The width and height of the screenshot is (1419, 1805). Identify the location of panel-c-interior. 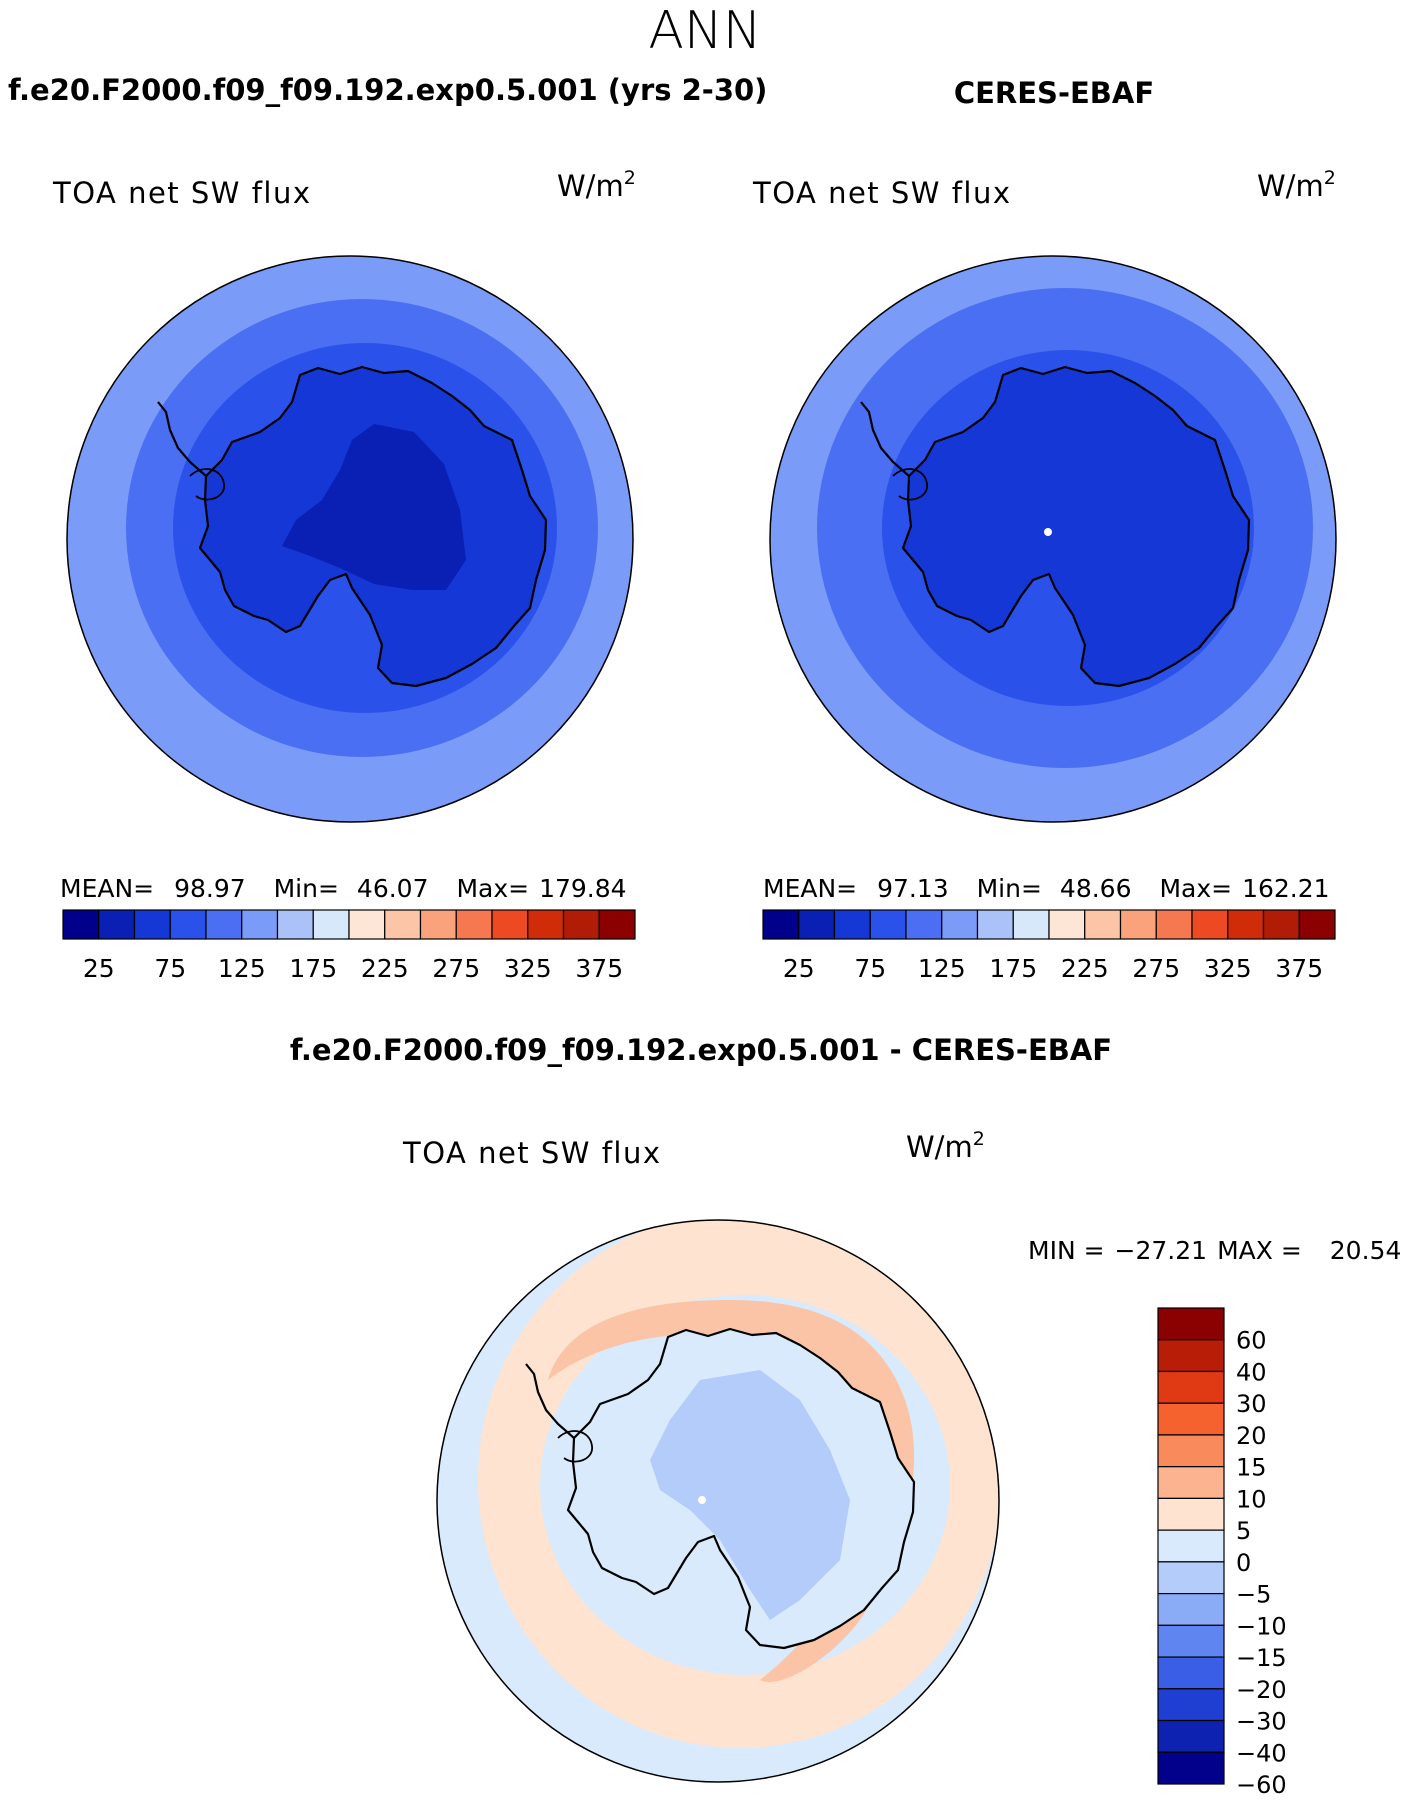
(750, 1495).